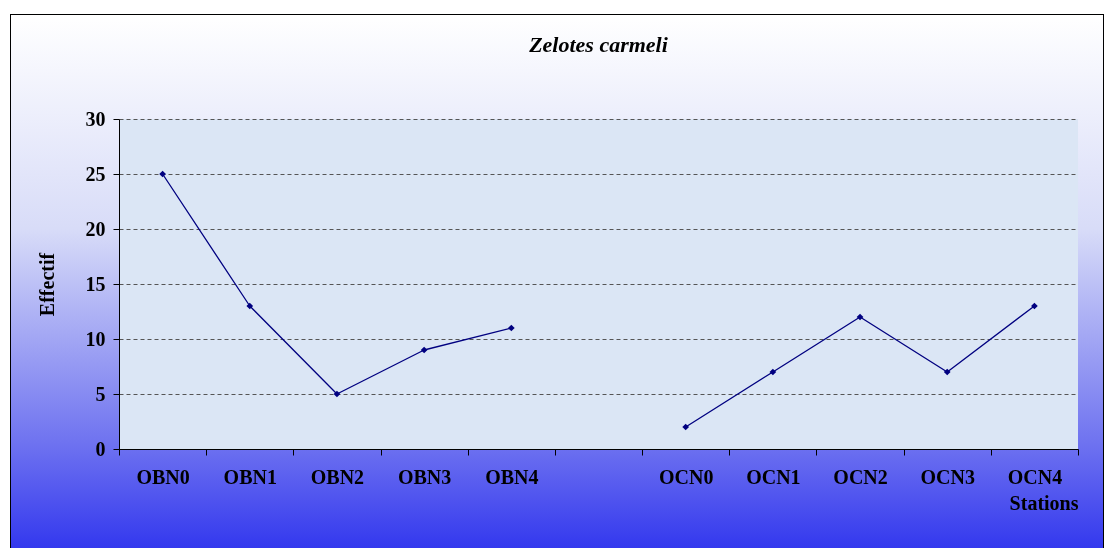 The image size is (1106, 548). Describe the element at coordinates (686, 476) in the screenshot. I see `x-tick-label: OCN0` at that location.